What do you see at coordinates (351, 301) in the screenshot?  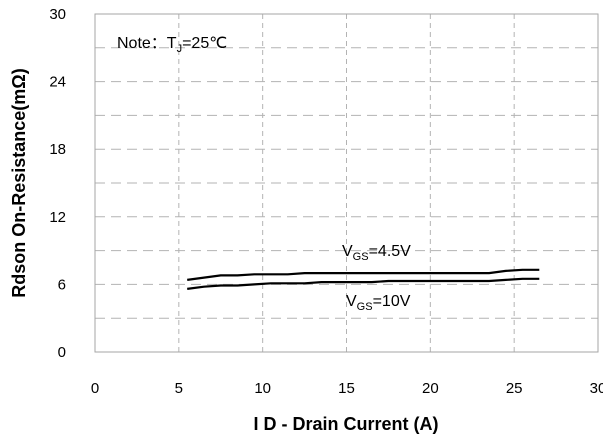 I see `label-10-main: V` at bounding box center [351, 301].